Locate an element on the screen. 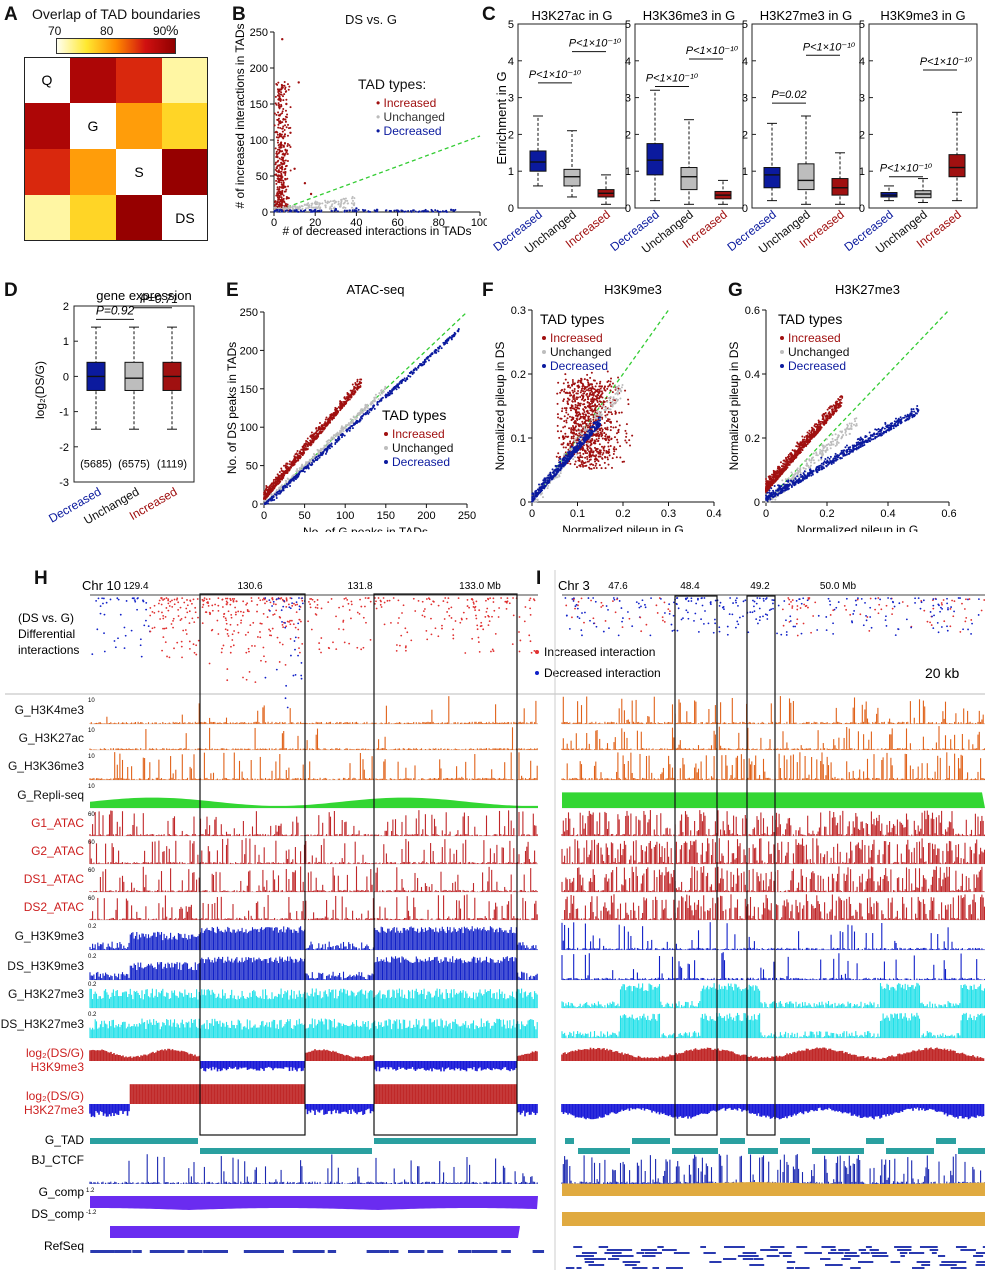 Image resolution: width=985 pixels, height=1280 pixels. panel-letter-f: F is located at coordinates (488, 290).